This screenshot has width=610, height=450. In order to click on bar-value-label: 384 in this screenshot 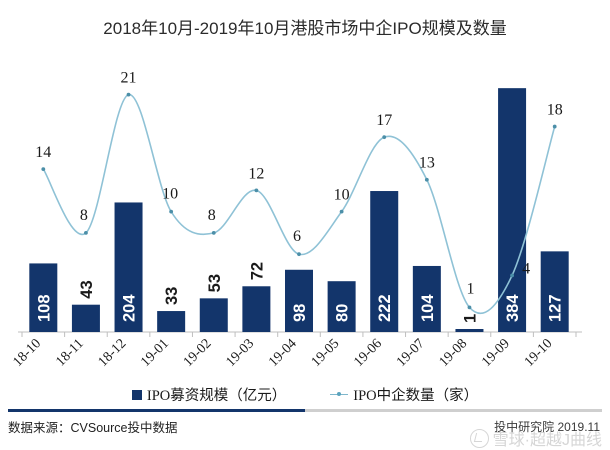, I will do `click(513, 308)`.